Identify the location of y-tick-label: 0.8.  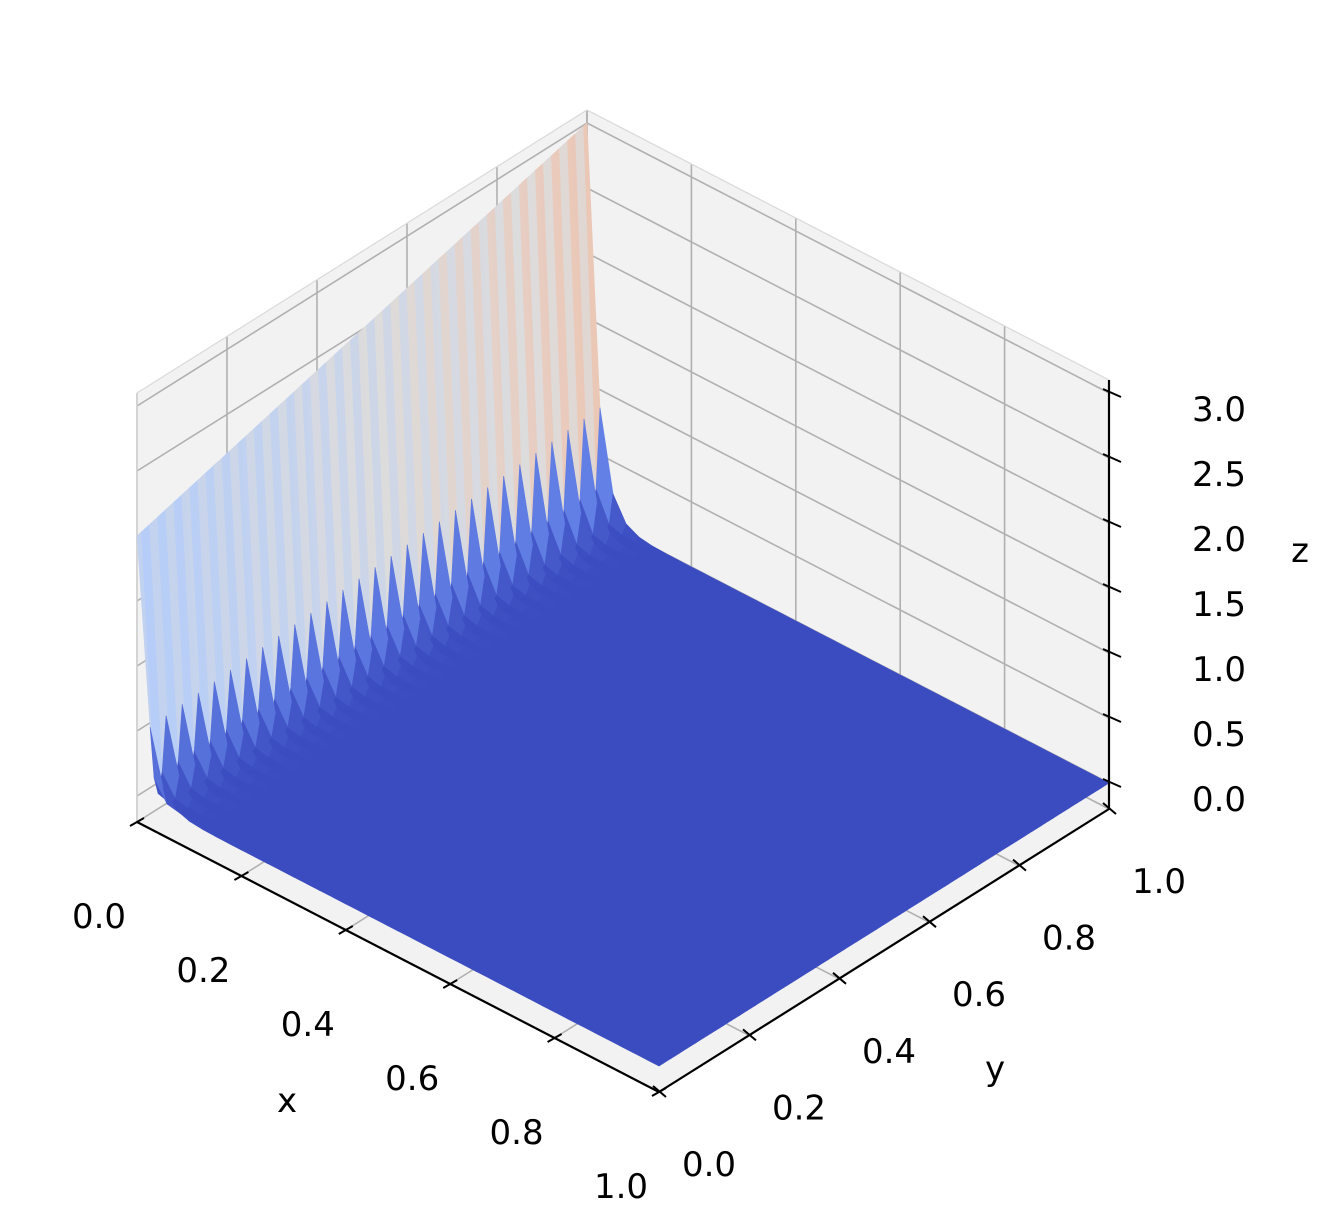
(1069, 939).